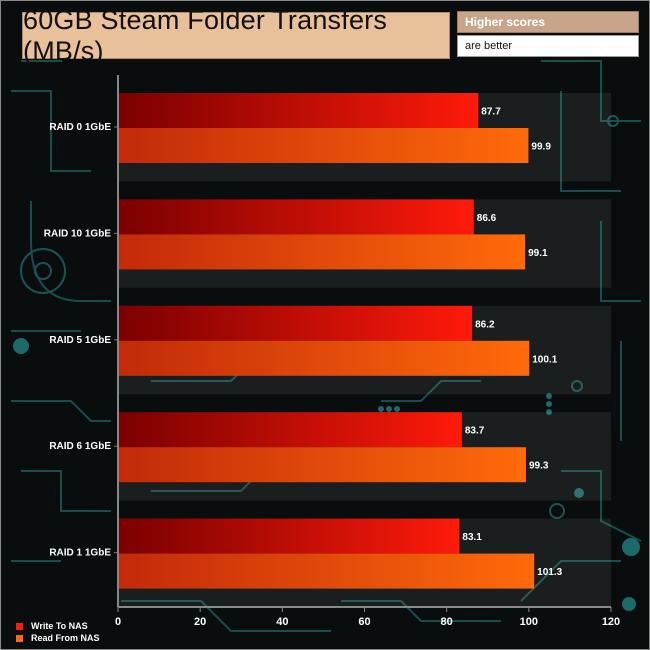 The width and height of the screenshot is (650, 650). I want to click on data-label-write: 83.7, so click(475, 431).